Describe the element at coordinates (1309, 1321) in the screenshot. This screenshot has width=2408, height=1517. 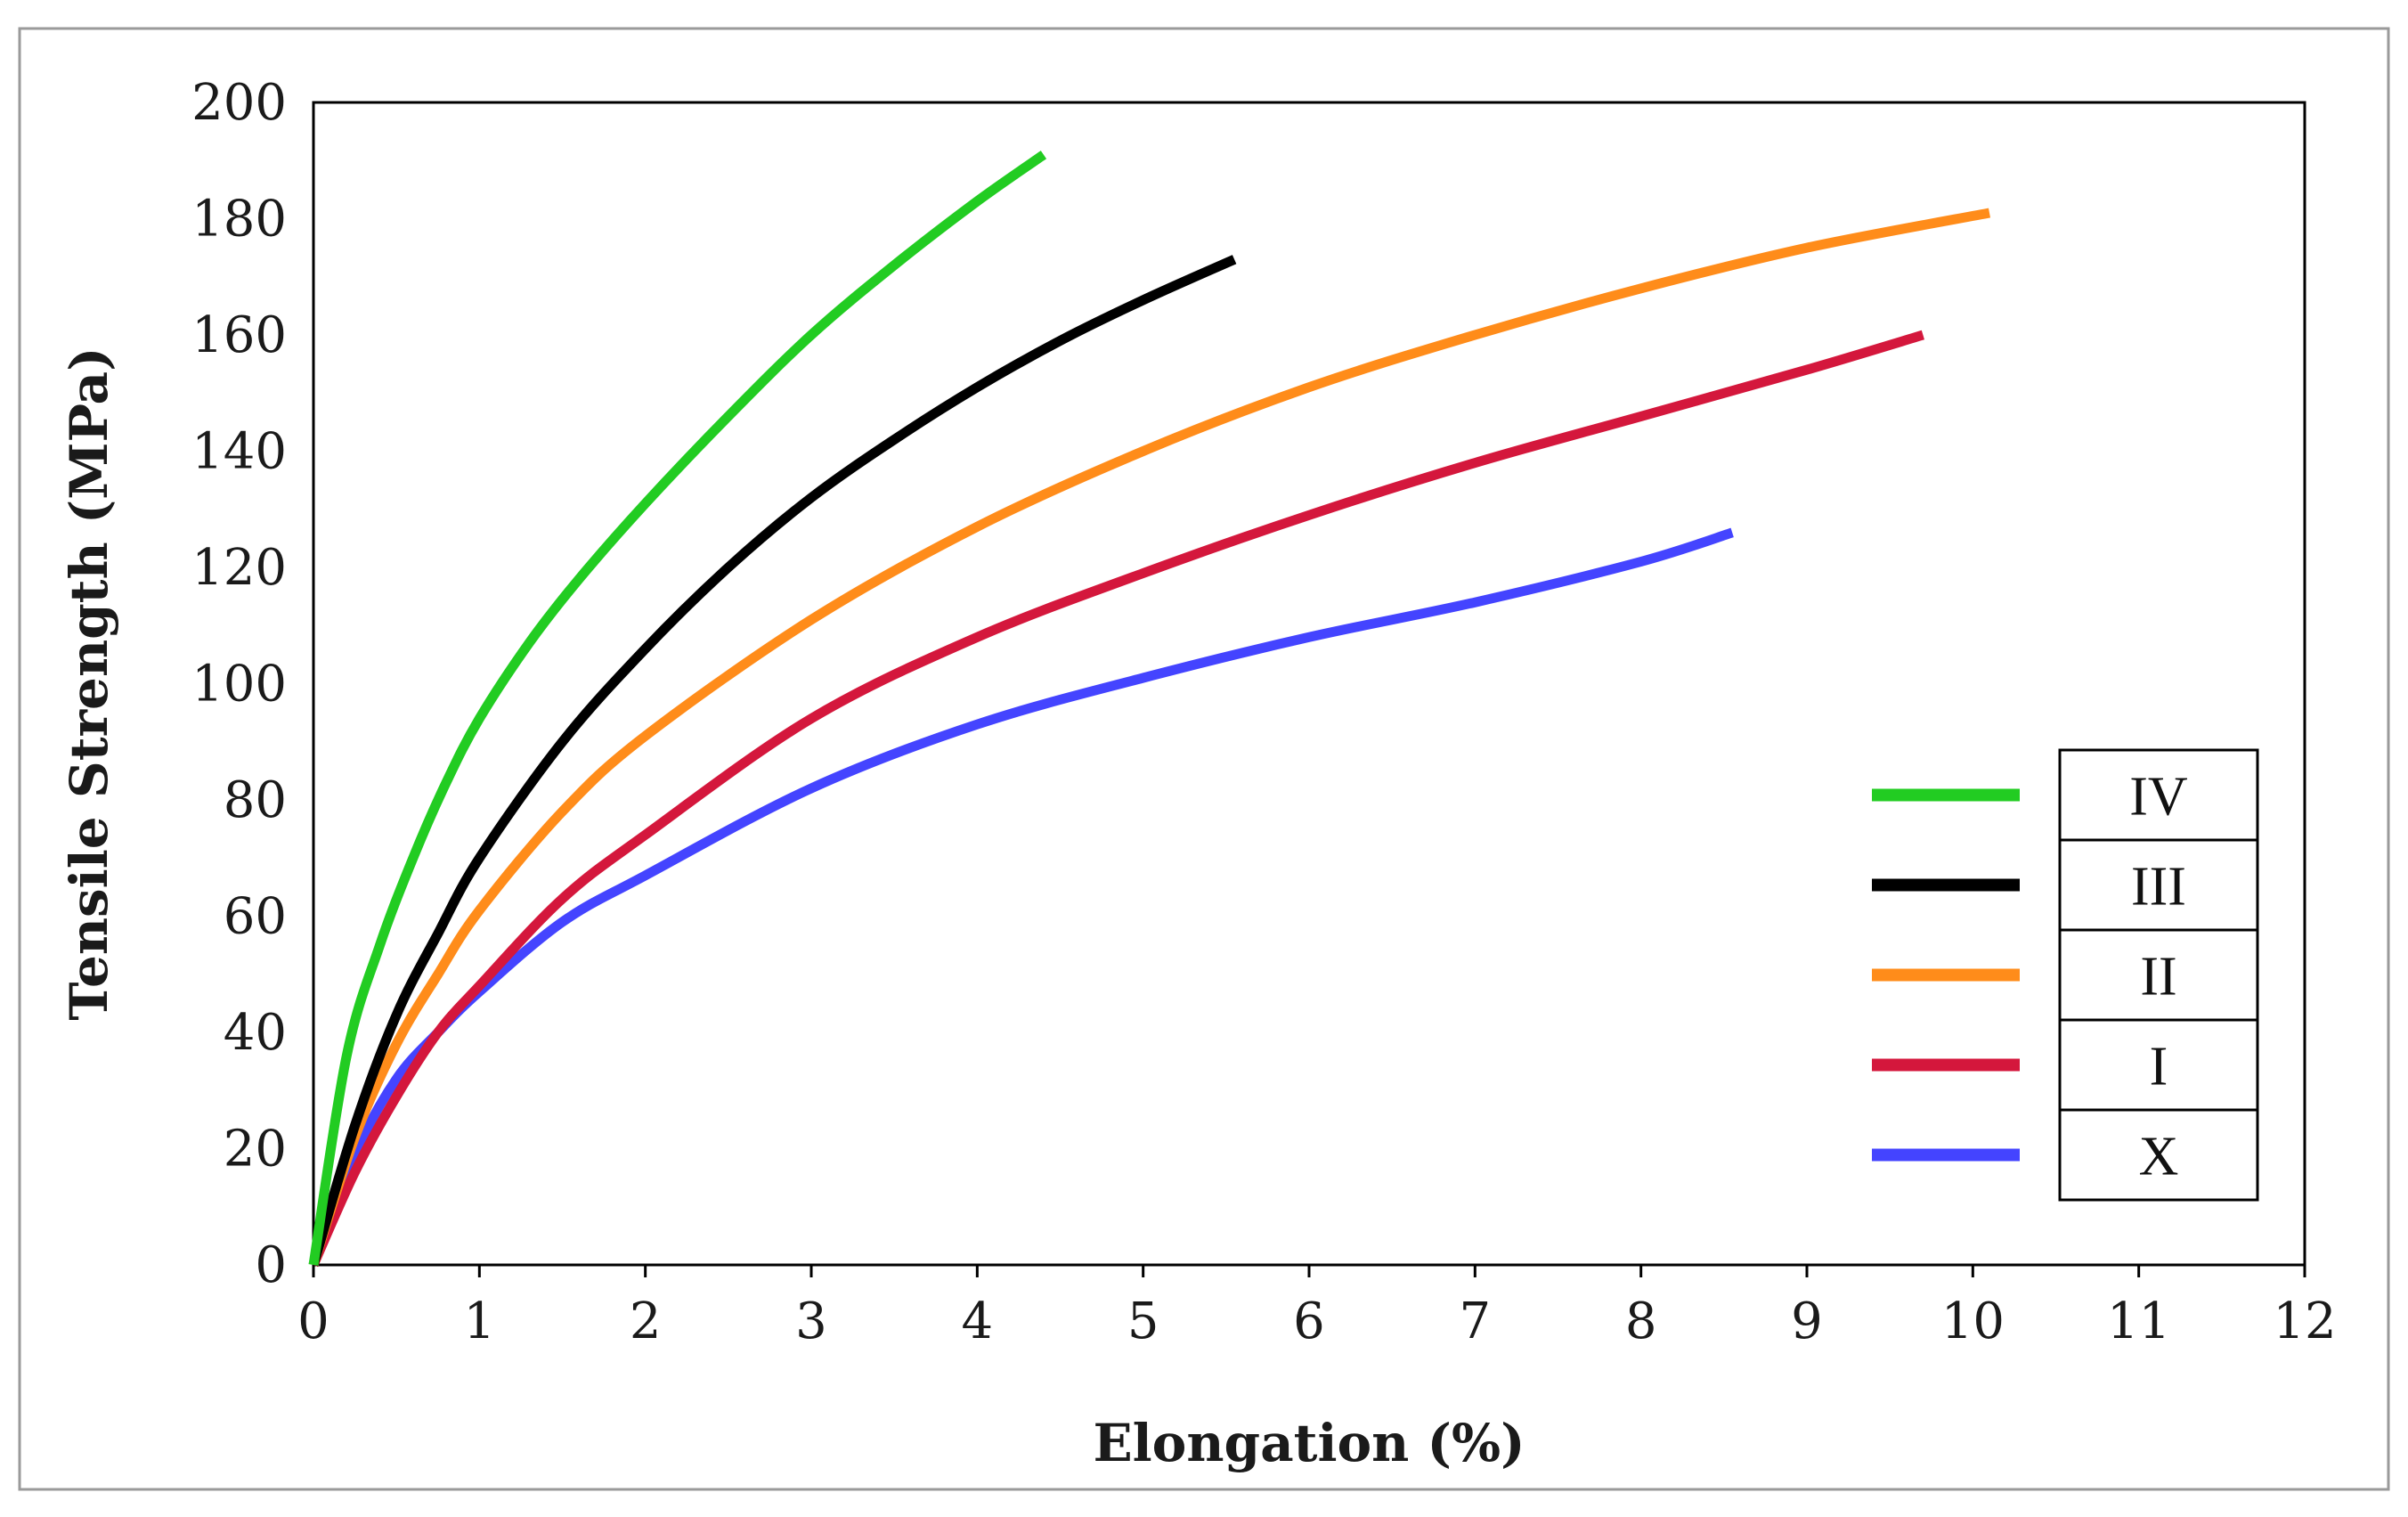
I see `x-tick-label: 6` at that location.